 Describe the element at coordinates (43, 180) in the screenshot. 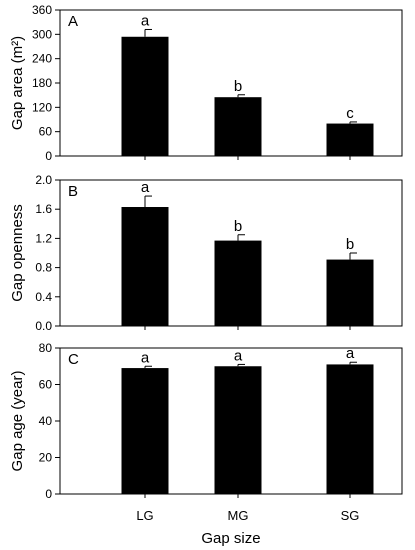

I see `y-tick-label: 2.0` at that location.